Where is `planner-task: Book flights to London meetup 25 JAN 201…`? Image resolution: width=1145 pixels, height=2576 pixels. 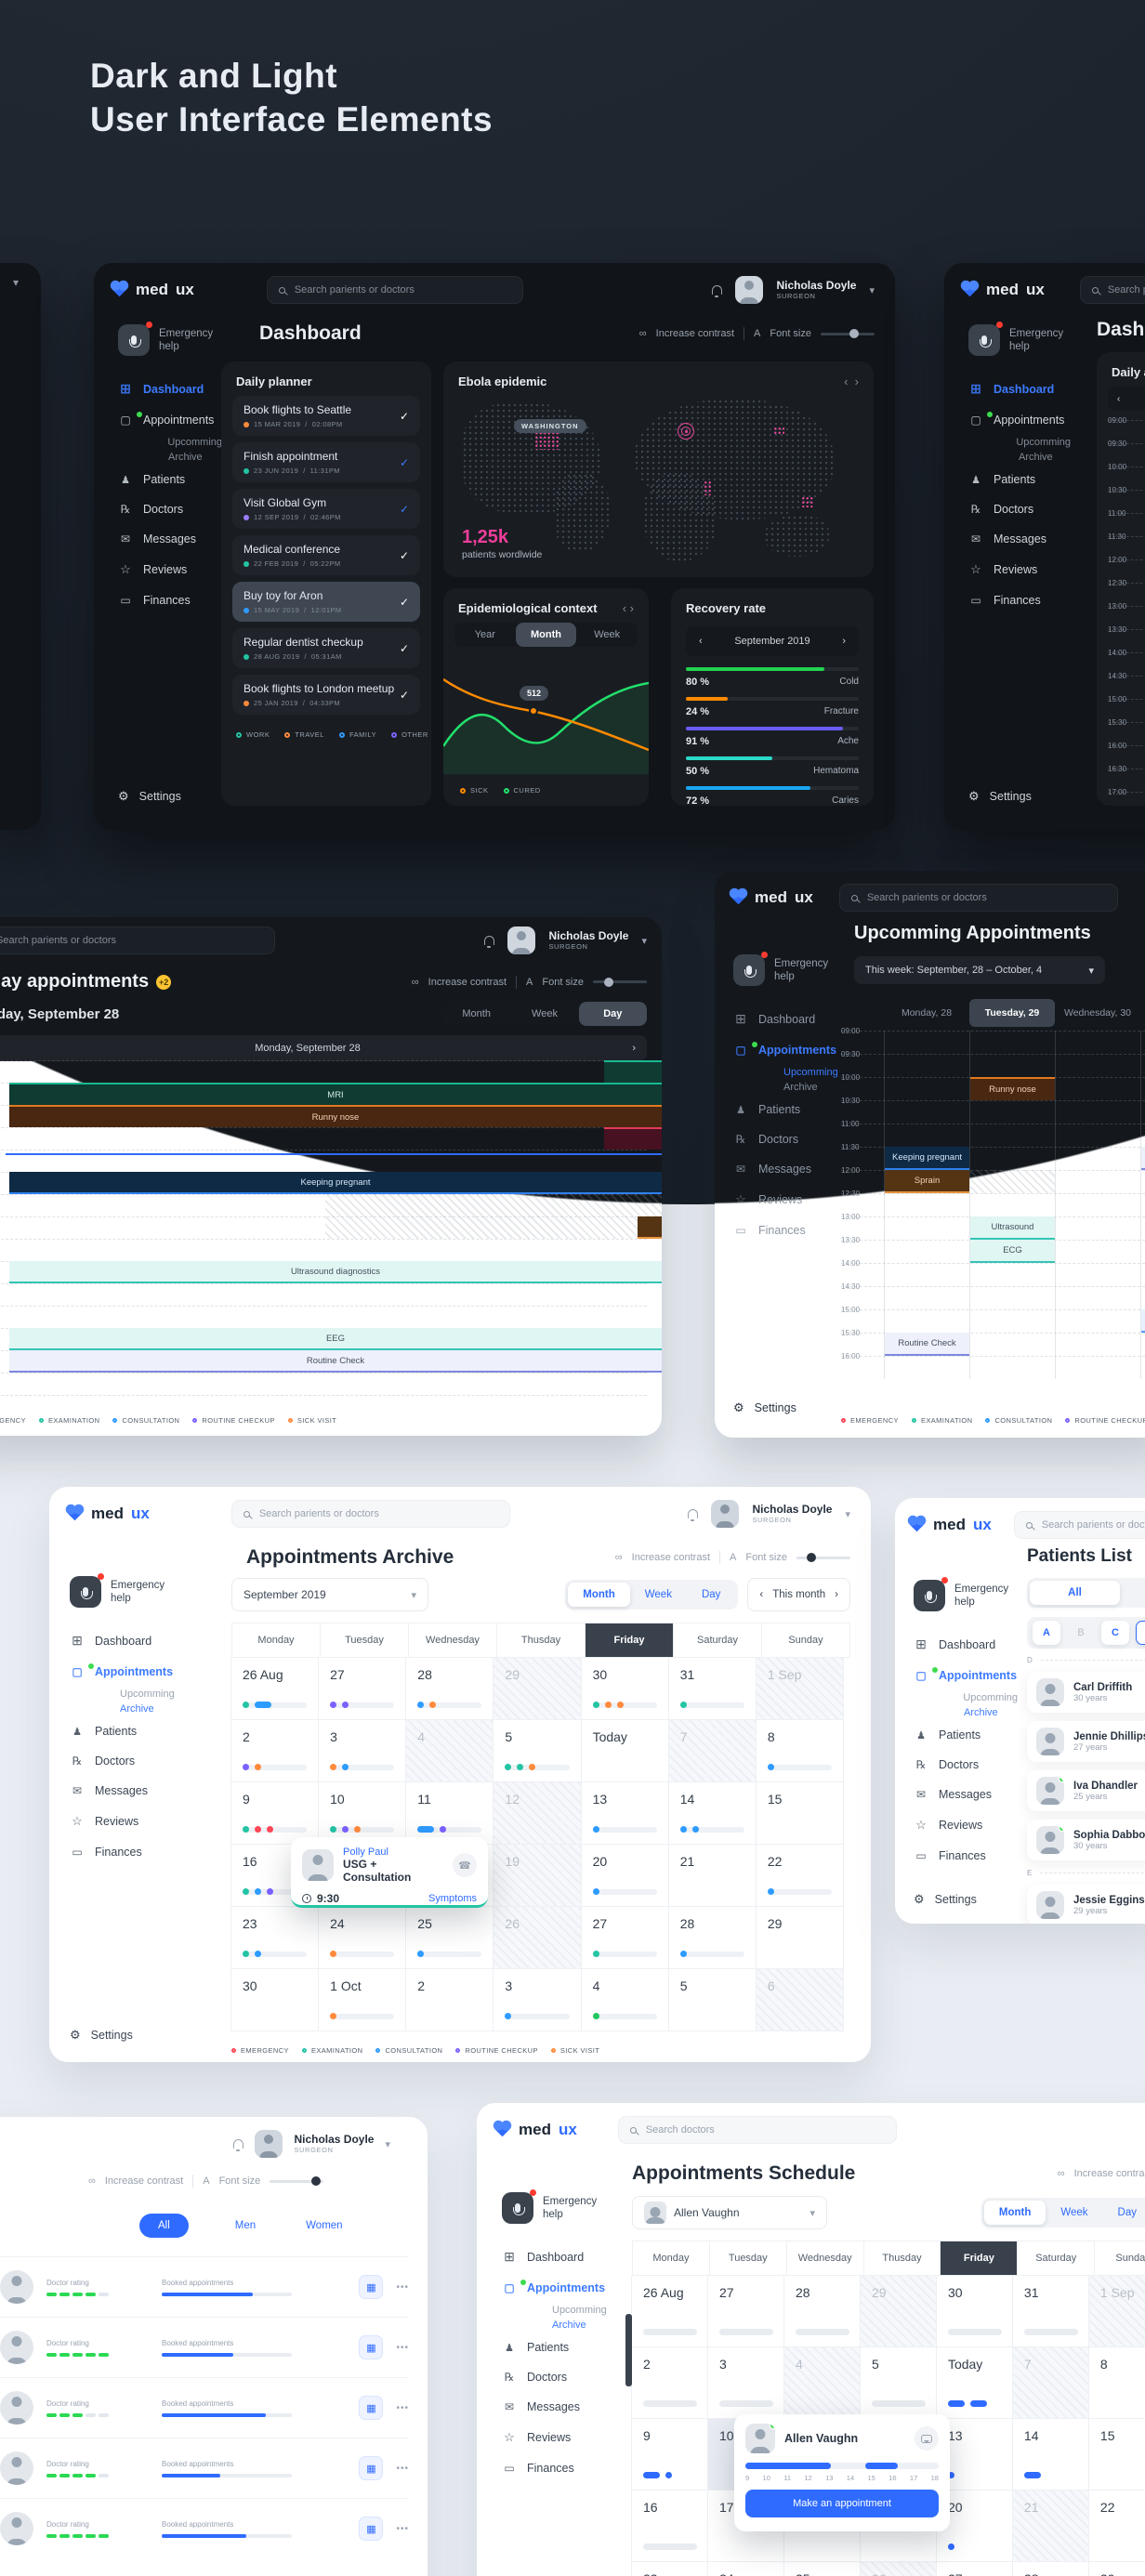
planner-task: Book flights to London meetup 25 JAN 201… is located at coordinates (326, 695).